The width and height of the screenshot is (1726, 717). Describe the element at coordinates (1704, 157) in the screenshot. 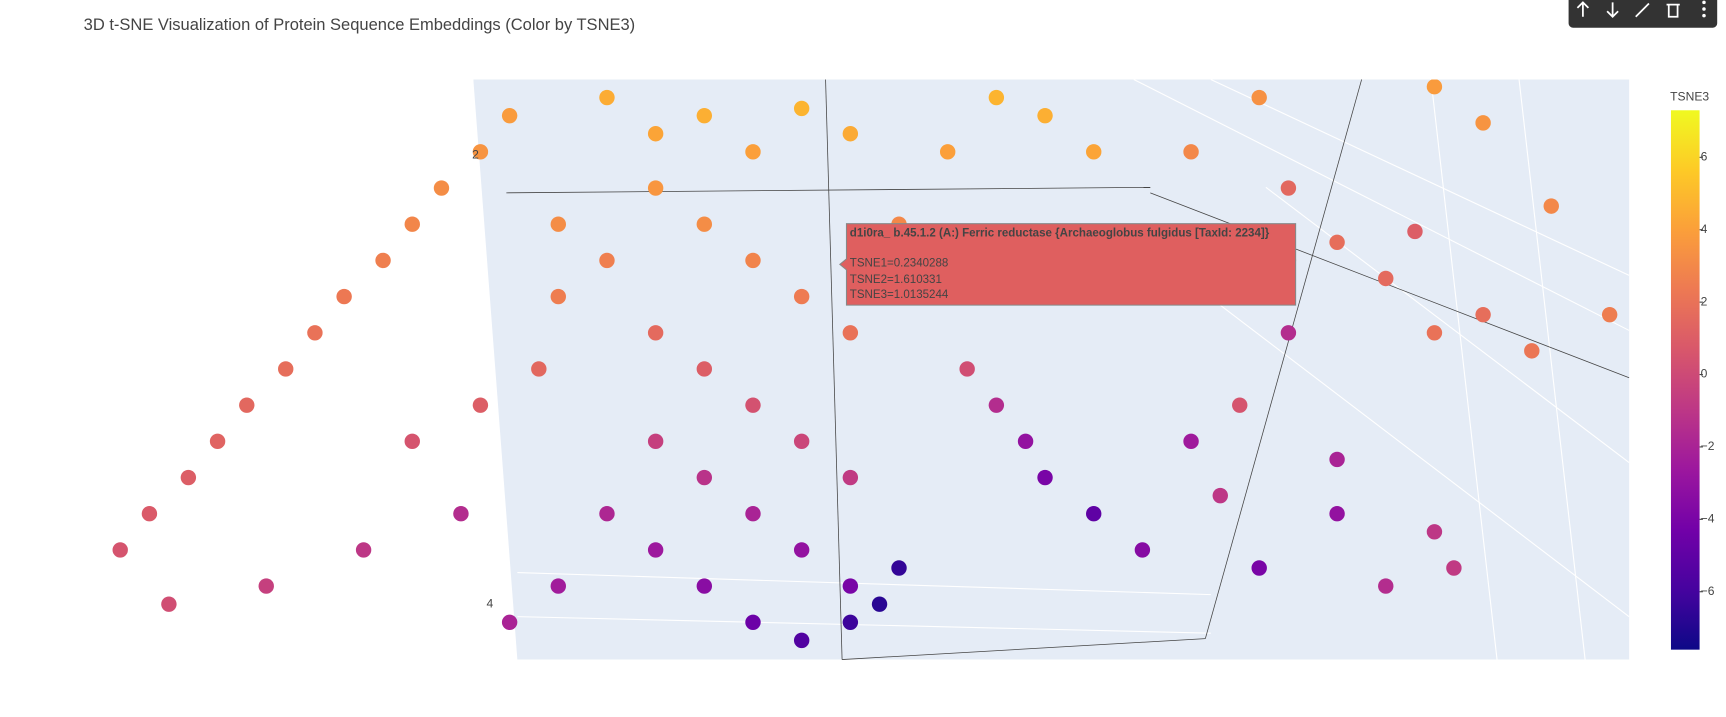

I see `colorbar-tick-label: 6` at that location.